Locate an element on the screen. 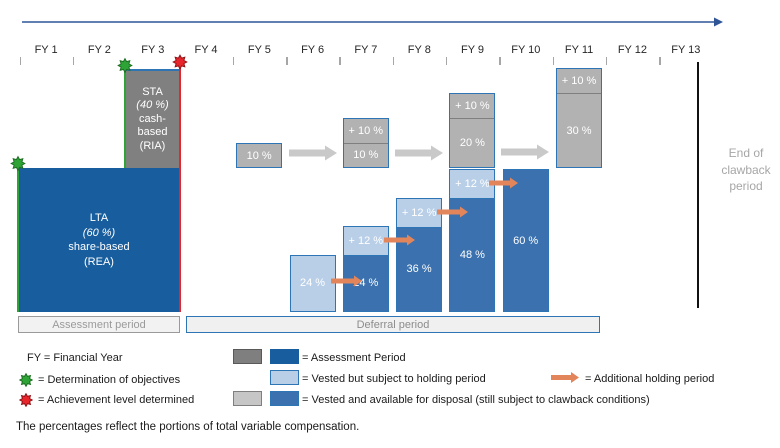  award-box-line: (60 %) is located at coordinates (99, 232).